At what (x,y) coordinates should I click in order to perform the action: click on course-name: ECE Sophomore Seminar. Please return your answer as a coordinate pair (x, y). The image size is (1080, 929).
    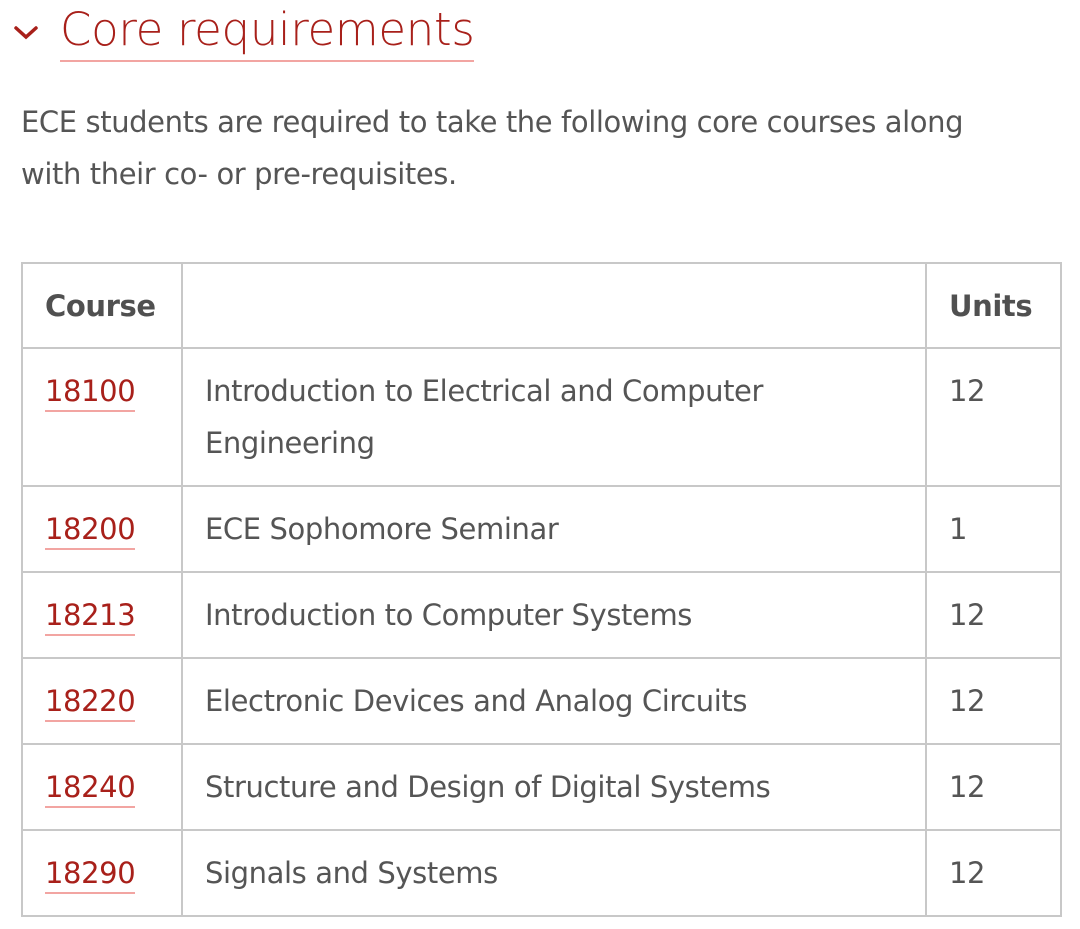
    Looking at the image, I should click on (554, 529).